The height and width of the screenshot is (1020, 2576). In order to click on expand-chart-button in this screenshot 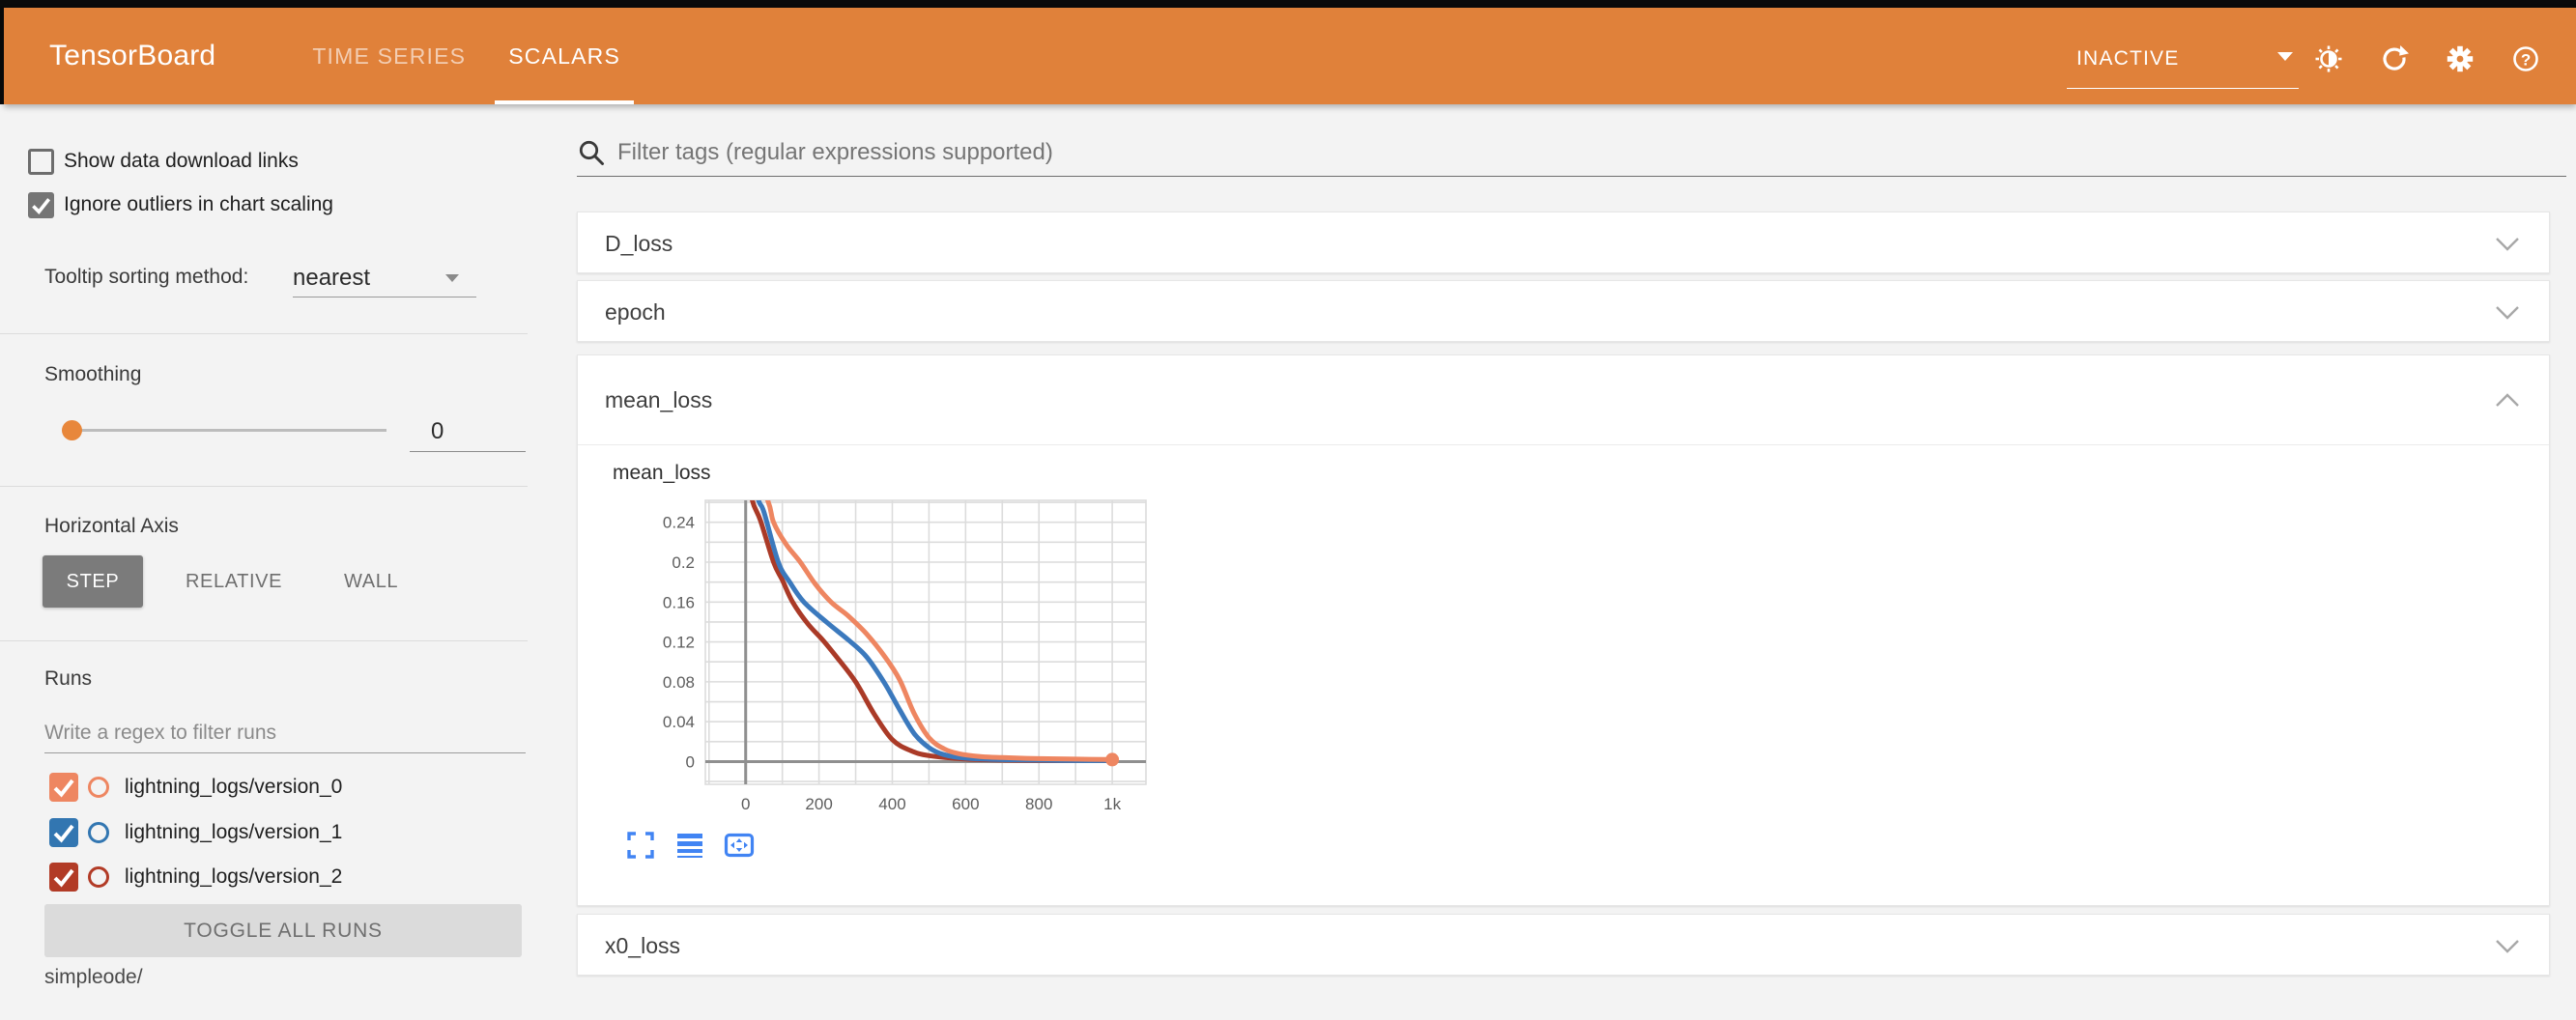, I will do `click(640, 845)`.